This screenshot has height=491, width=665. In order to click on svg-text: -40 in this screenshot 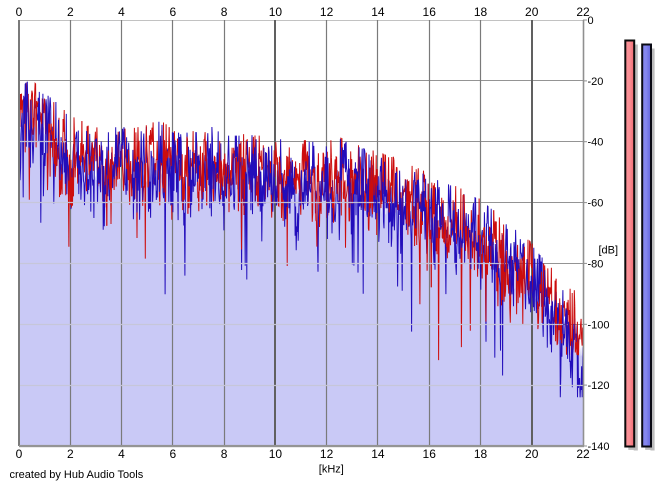, I will do `click(596, 143)`.